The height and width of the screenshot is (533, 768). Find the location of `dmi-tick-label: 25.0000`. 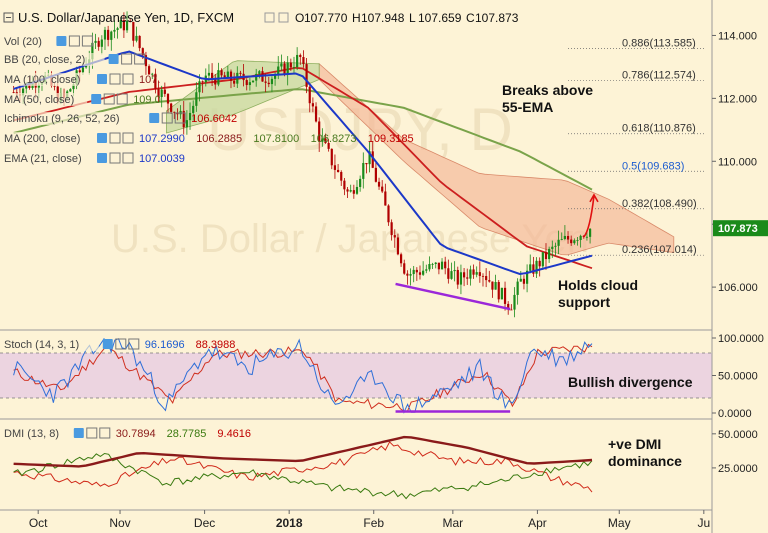

dmi-tick-label: 25.0000 is located at coordinates (738, 469).